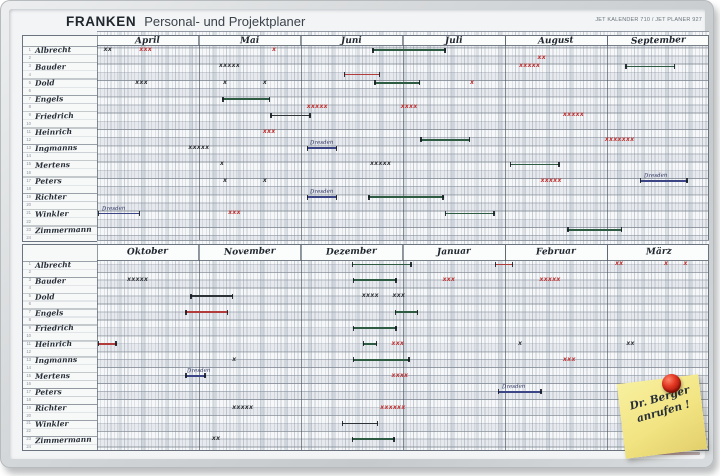  Describe the element at coordinates (50, 280) in the screenshot. I see `person-name: Bauder` at that location.